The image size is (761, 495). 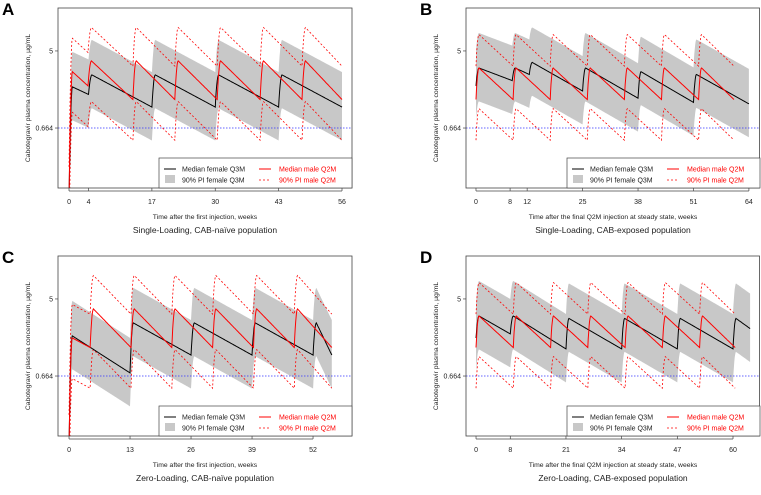 What do you see at coordinates (583, 202) in the screenshot?
I see `x-tick-label: 25` at bounding box center [583, 202].